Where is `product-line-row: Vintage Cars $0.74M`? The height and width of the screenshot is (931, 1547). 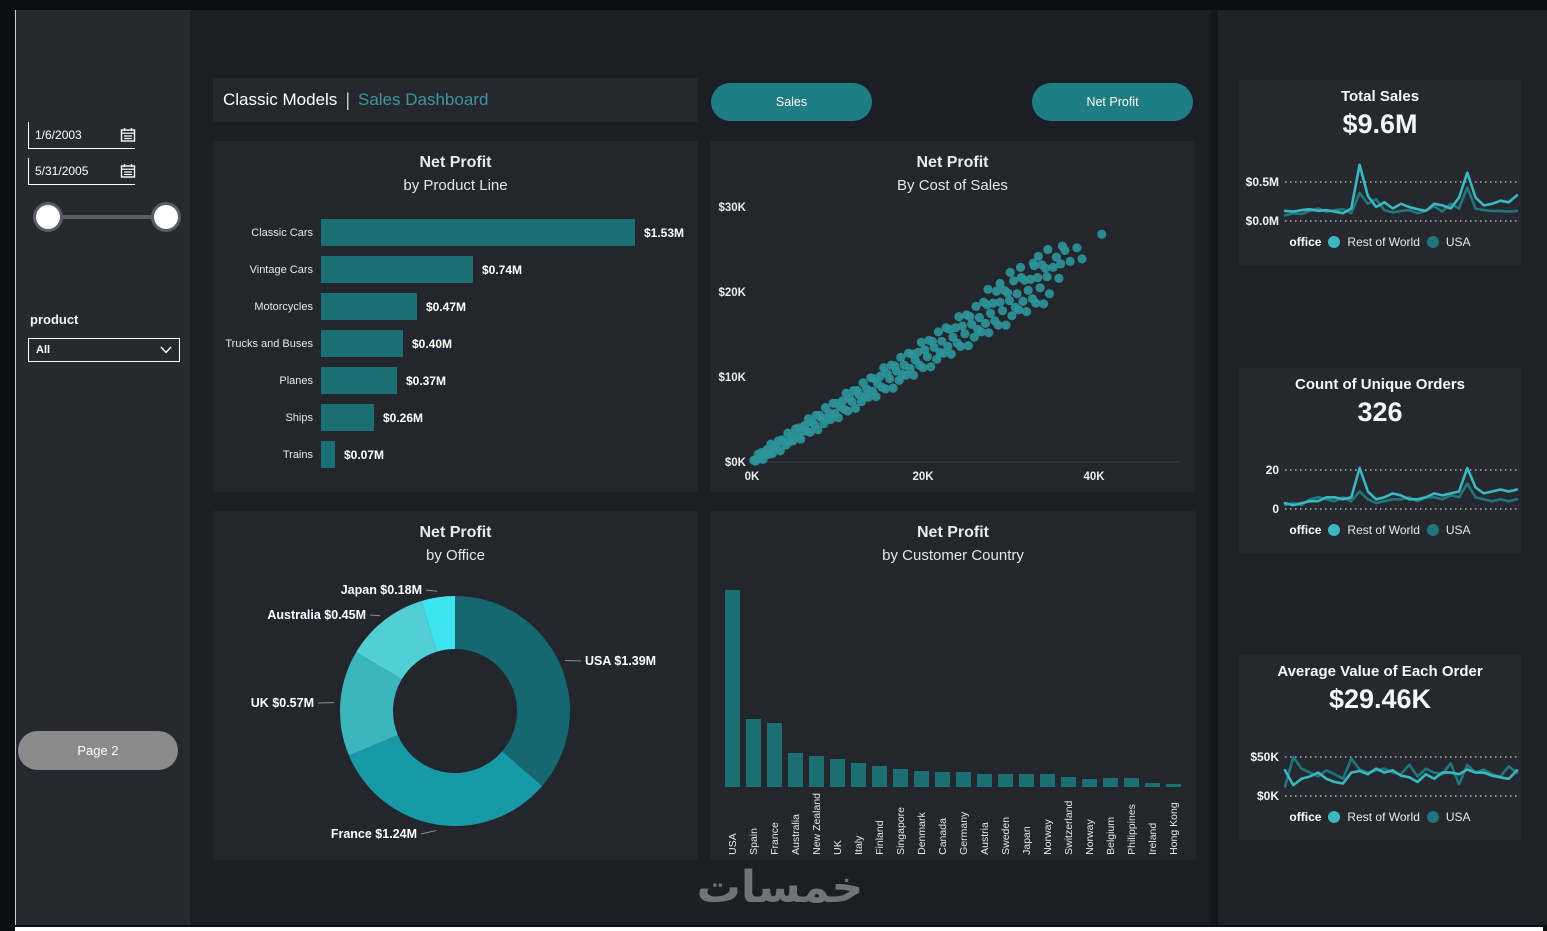 product-line-row: Vintage Cars $0.74M is located at coordinates (451, 269).